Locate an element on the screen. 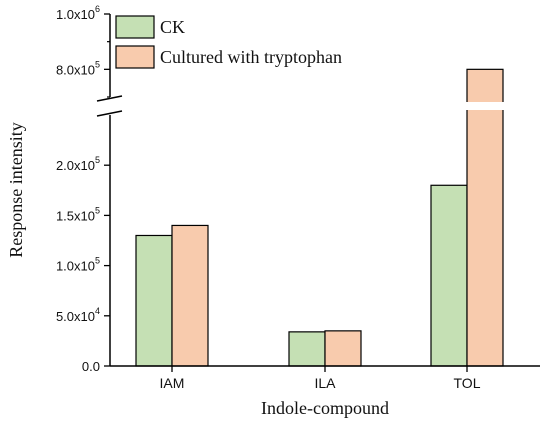 The image size is (550, 424). y-tick-label: 5.0x10⁴ is located at coordinates (78, 315).